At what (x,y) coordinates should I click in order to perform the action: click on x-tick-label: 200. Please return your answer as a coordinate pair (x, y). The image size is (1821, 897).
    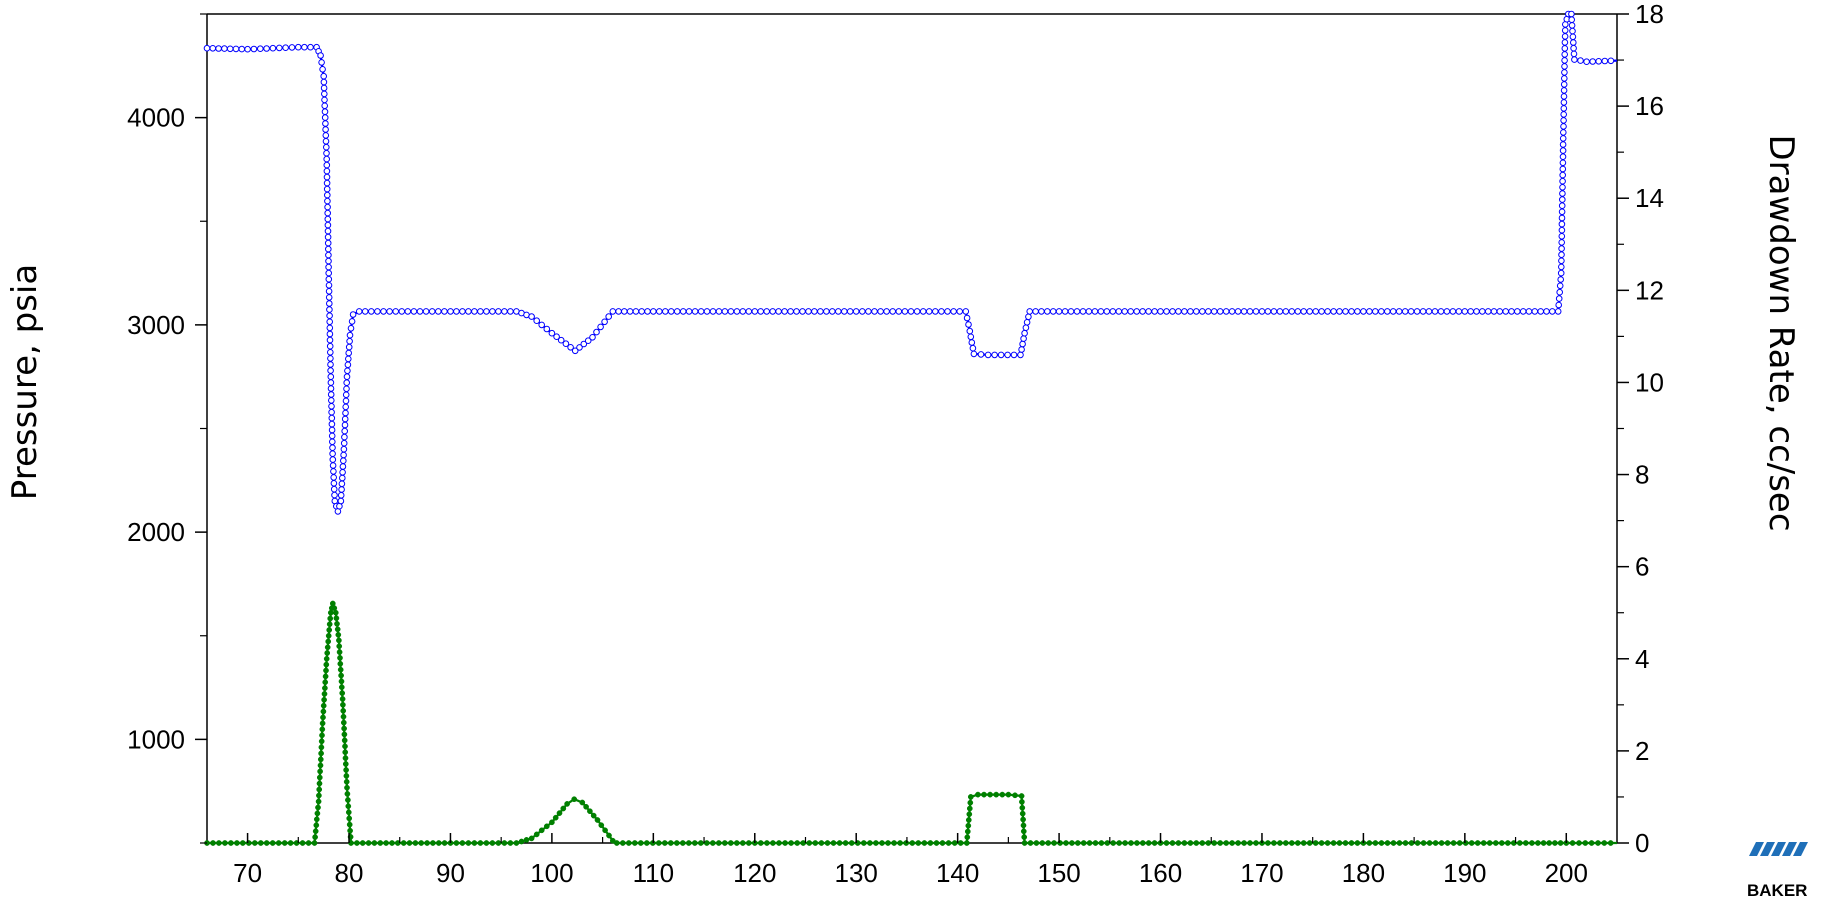
    Looking at the image, I should click on (1566, 873).